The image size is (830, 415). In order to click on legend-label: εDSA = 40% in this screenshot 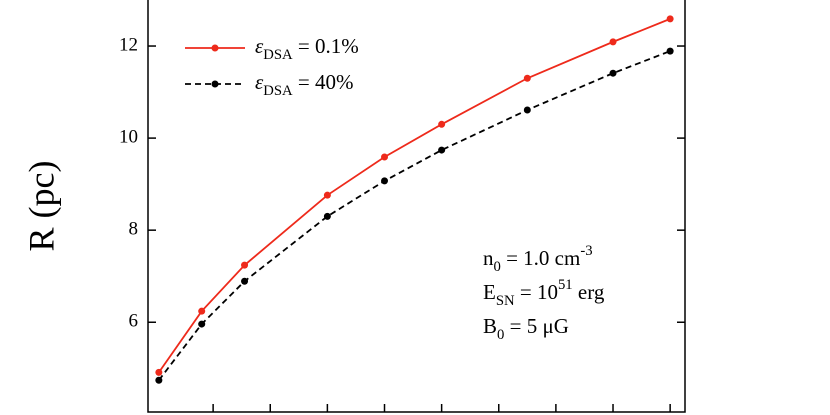, I will do `click(304, 85)`.